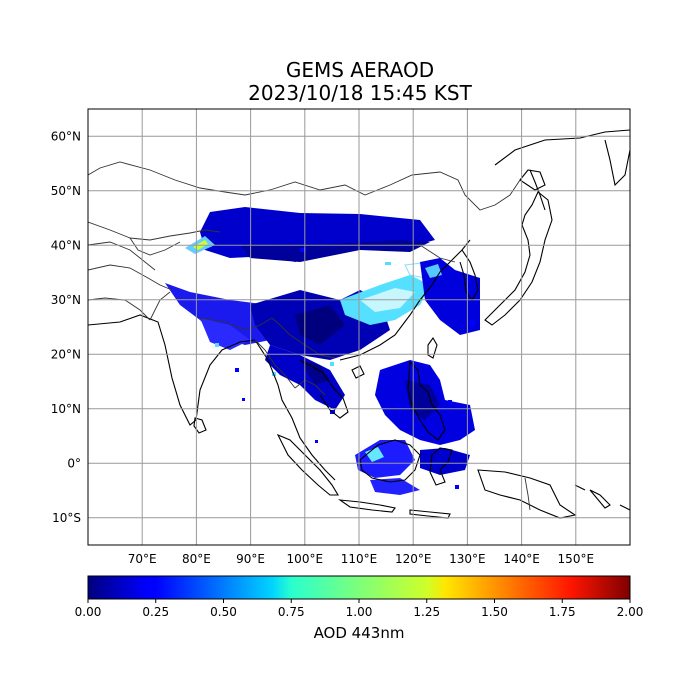 This screenshot has width=700, height=700. Describe the element at coordinates (66, 327) in the screenshot. I see `latitude-labels: 60°N 50°N 40°N 30°N 20°N 10°N 0° 10°S` at that location.